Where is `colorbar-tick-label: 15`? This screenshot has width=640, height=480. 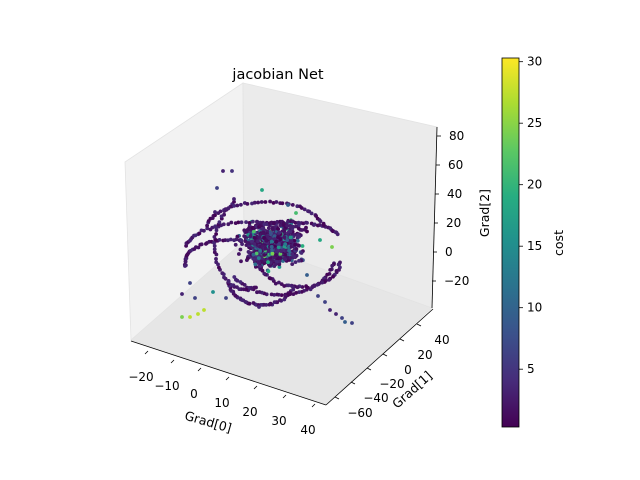 colorbar-tick-label: 15 is located at coordinates (534, 246).